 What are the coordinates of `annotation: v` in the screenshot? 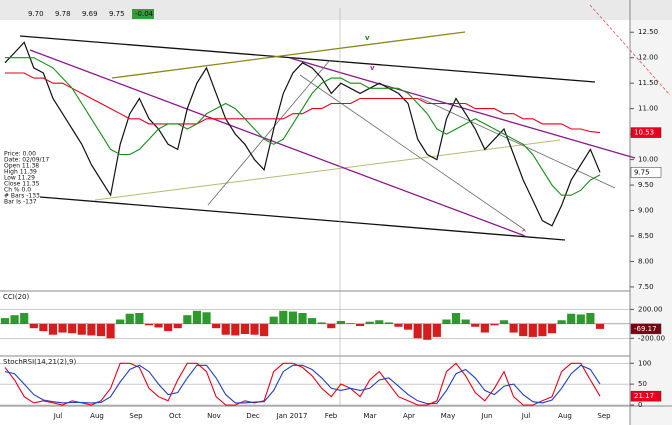 It's located at (367, 38).